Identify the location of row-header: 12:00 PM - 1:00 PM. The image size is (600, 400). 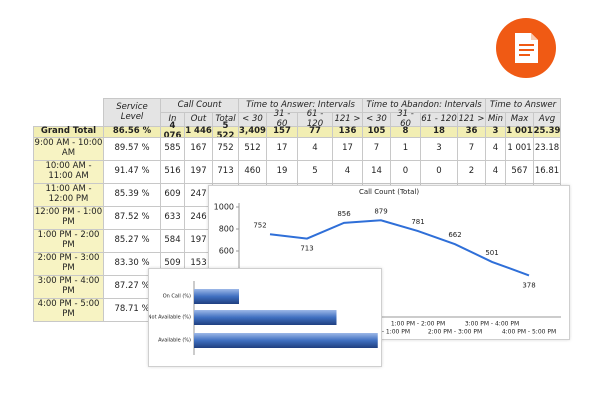
(68, 218).